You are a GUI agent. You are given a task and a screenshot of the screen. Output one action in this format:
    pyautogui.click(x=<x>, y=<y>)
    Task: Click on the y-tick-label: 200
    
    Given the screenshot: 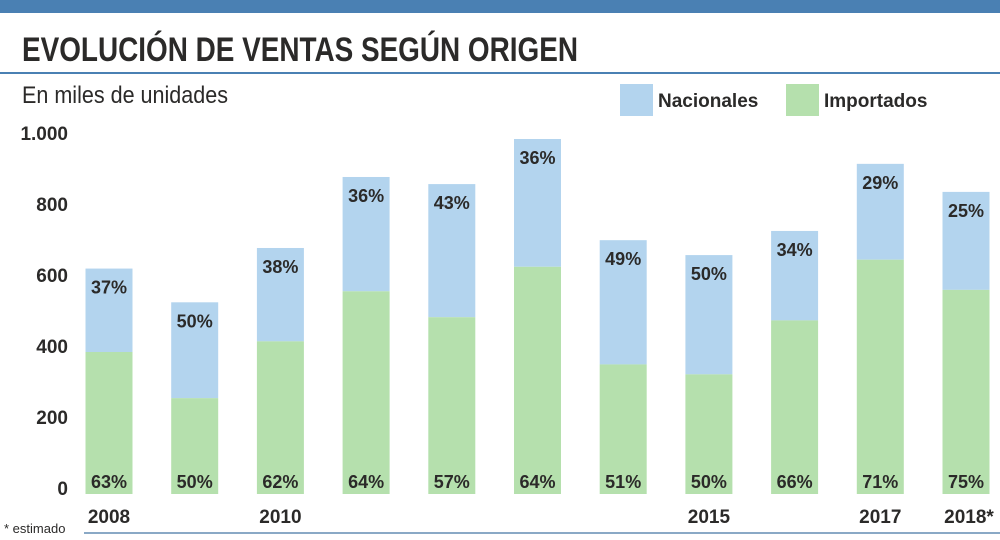 What is the action you would take?
    pyautogui.click(x=52, y=418)
    